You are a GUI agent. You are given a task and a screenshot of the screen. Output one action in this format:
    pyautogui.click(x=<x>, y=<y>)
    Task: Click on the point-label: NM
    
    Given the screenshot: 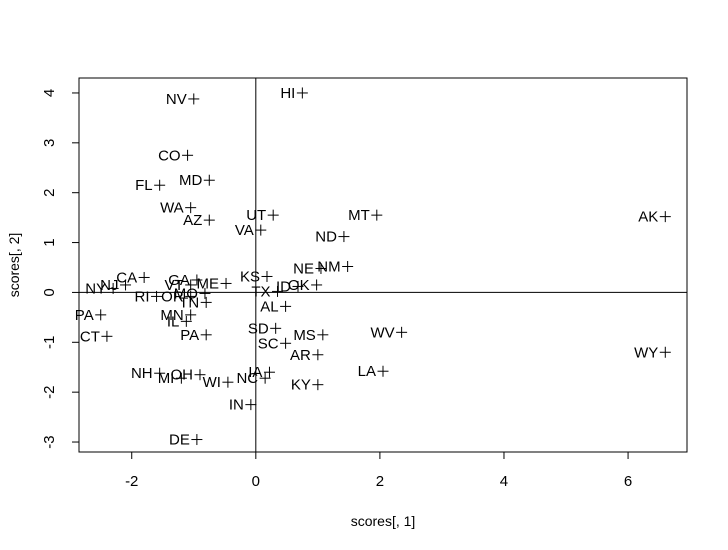 What is the action you would take?
    pyautogui.click(x=328, y=266)
    